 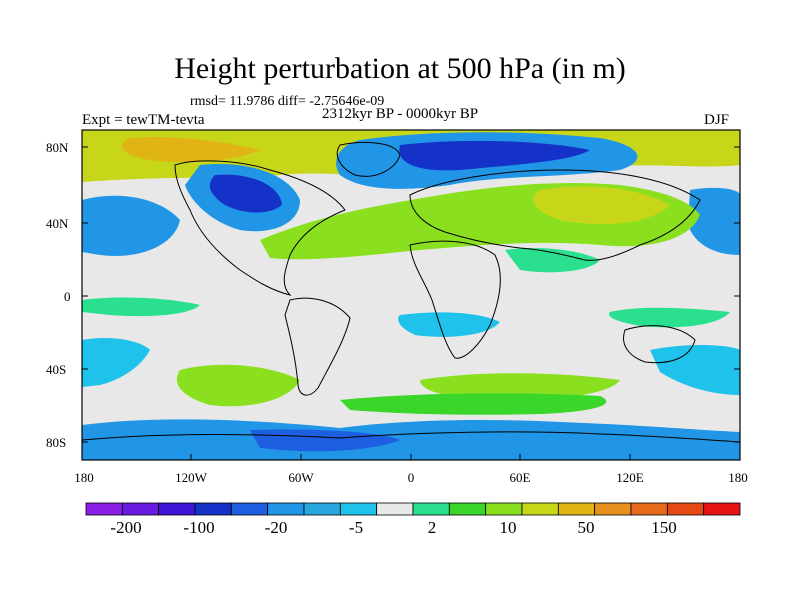 What do you see at coordinates (400, 114) in the screenshot?
I see `period-label: 2312kyr BP - 0000kyr BP` at bounding box center [400, 114].